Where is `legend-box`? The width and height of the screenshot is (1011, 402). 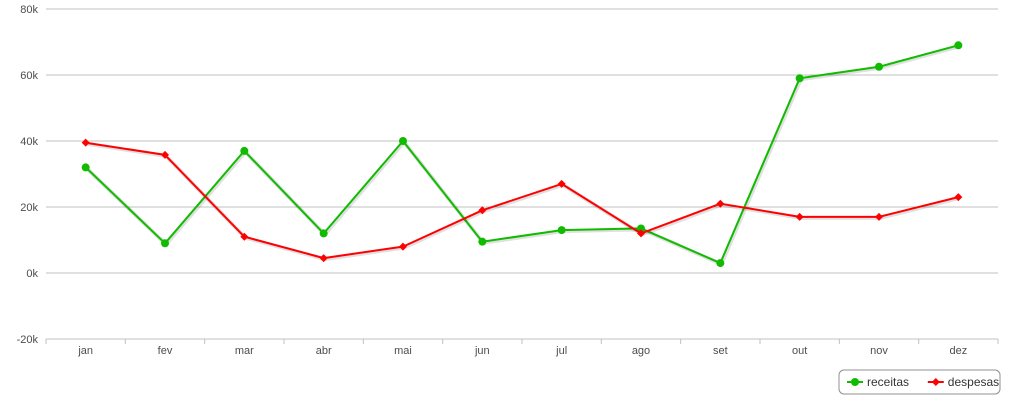 legend-box is located at coordinates (919, 382).